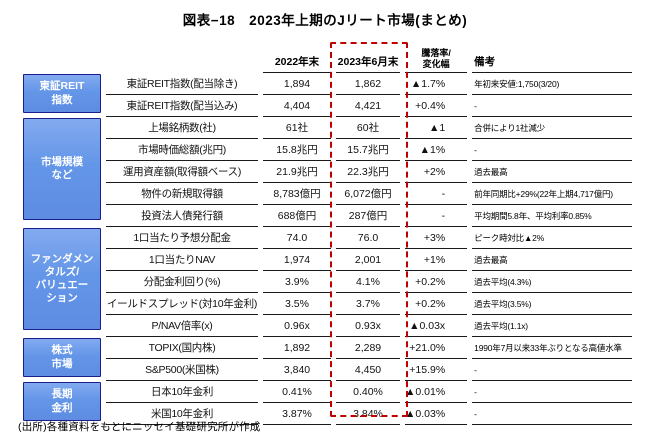 This screenshot has width=650, height=445. Describe the element at coordinates (552, 216) in the screenshot. I see `remark: 平均期間5.8年、平均利率0.85%` at that location.